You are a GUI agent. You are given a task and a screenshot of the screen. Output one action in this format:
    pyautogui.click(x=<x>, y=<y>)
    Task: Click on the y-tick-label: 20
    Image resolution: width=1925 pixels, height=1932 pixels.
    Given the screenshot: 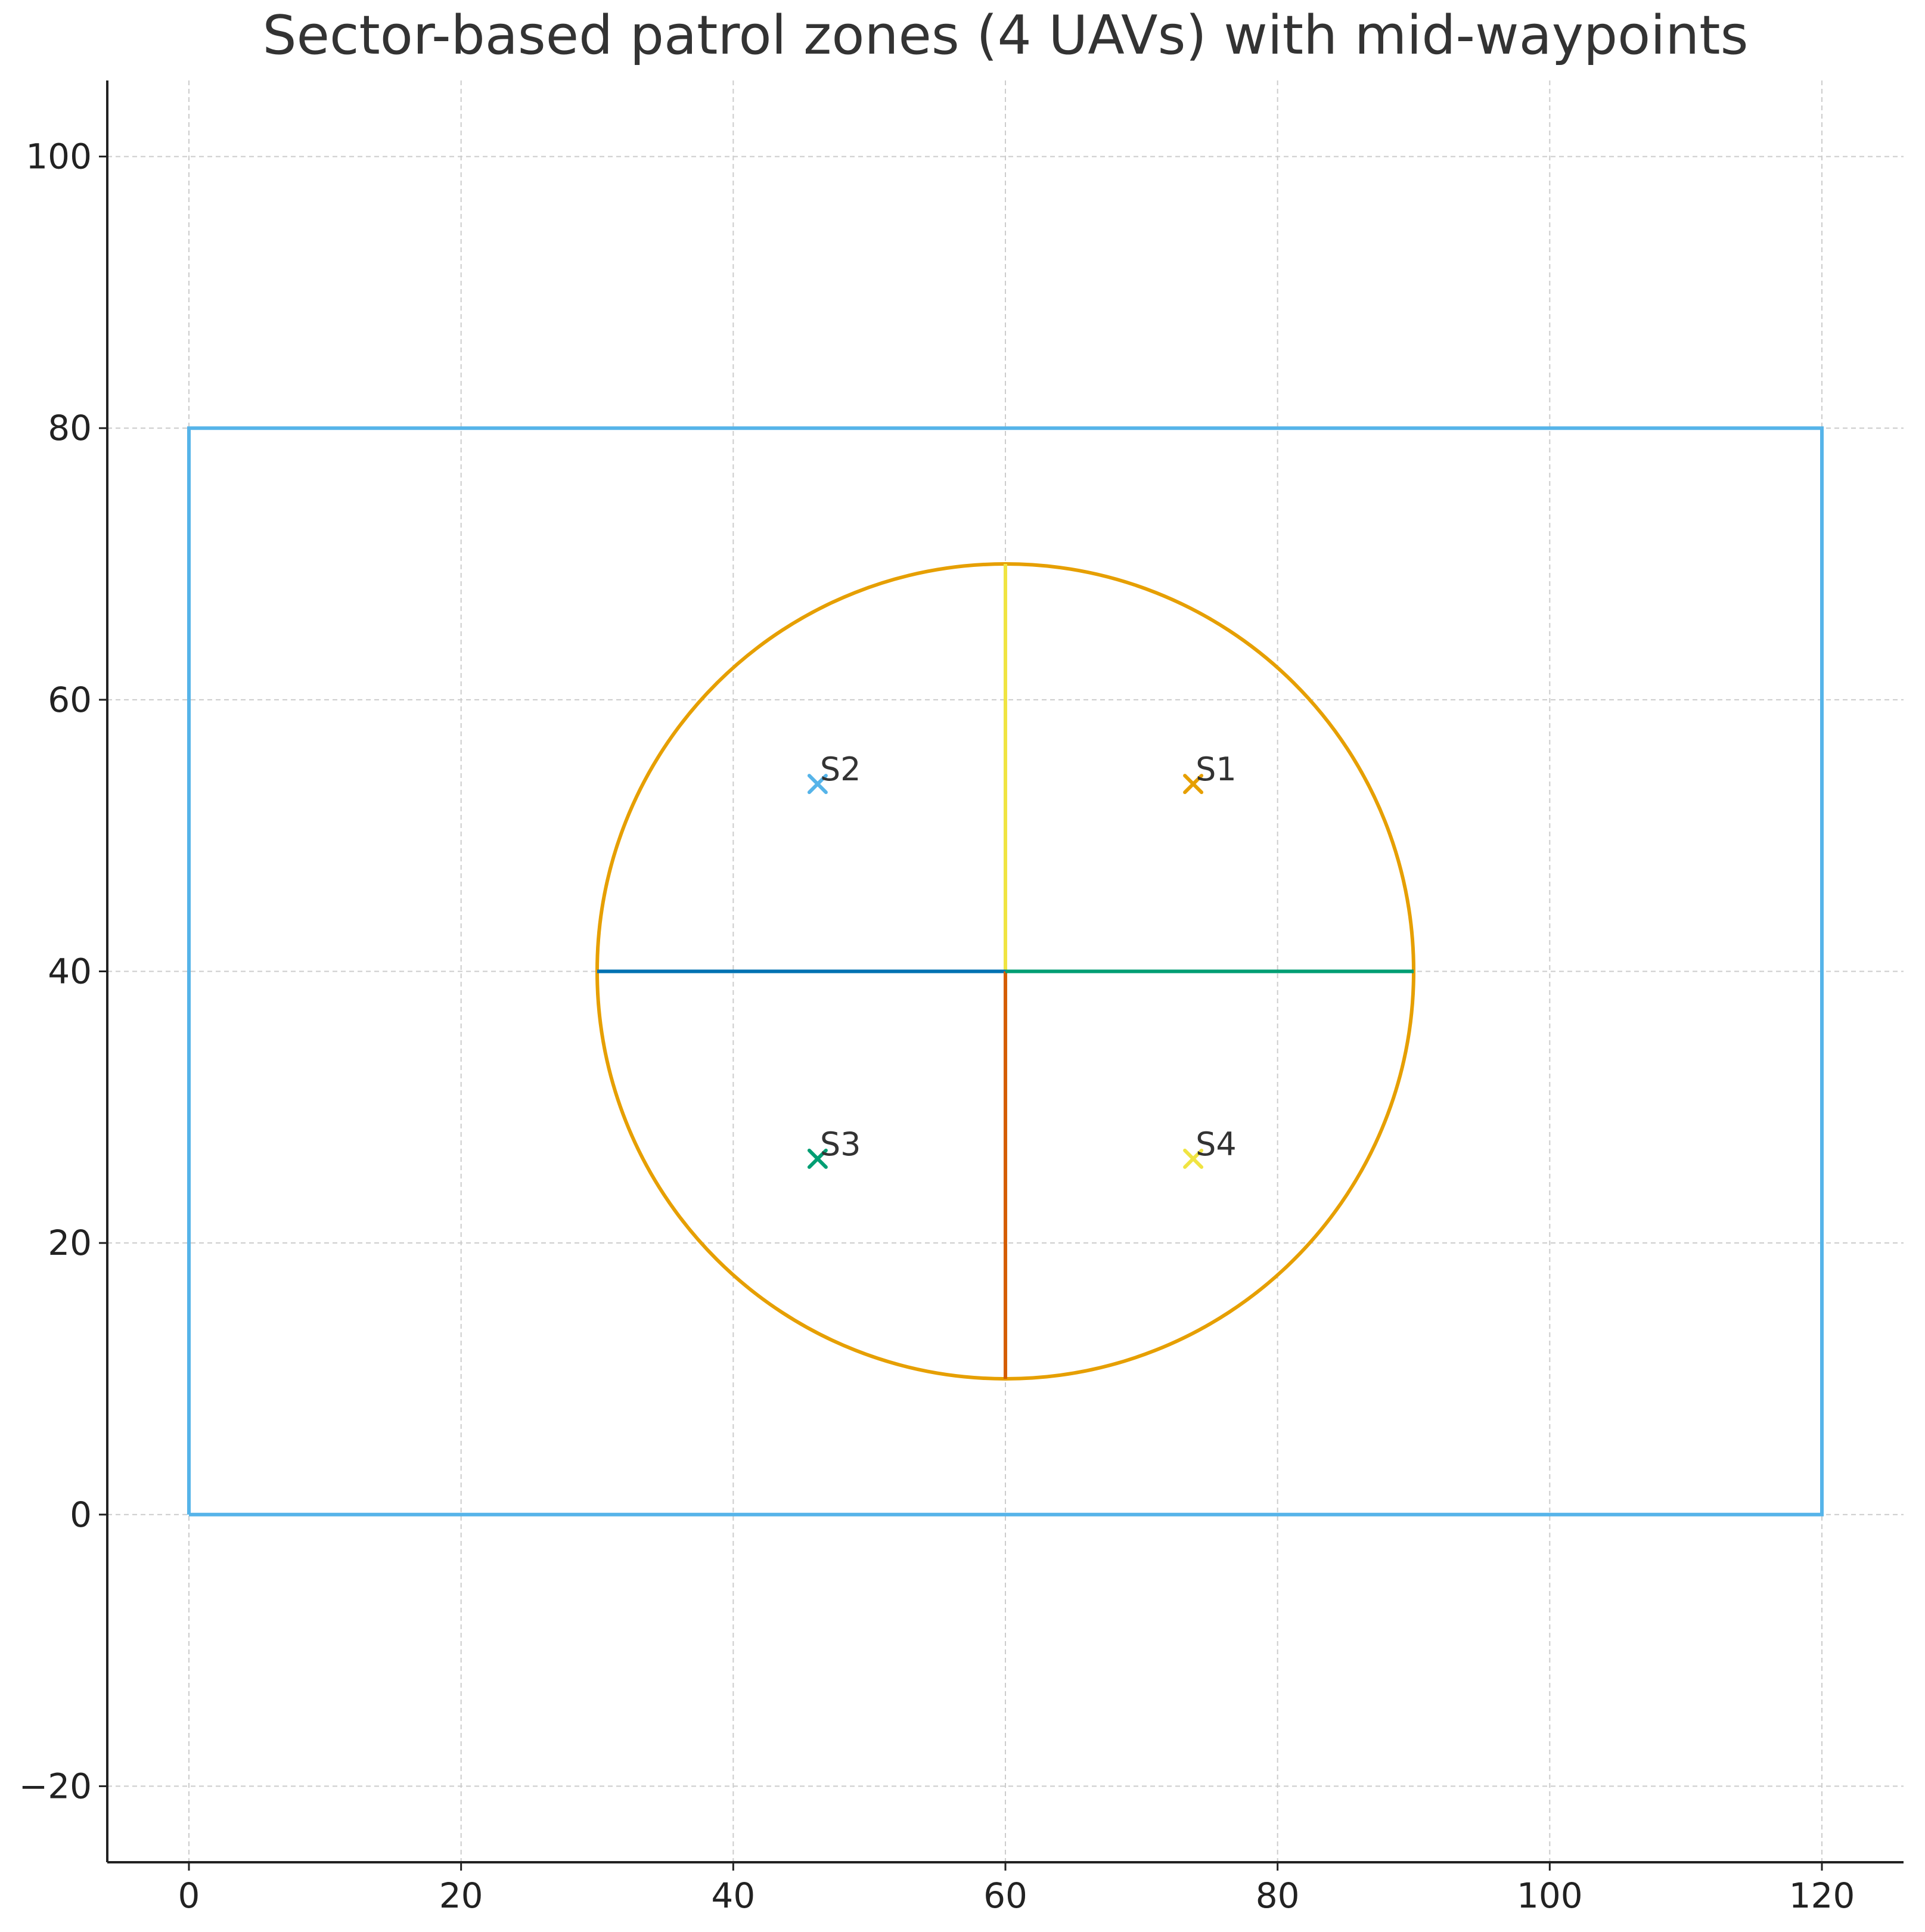 What is the action you would take?
    pyautogui.click(x=70, y=1243)
    